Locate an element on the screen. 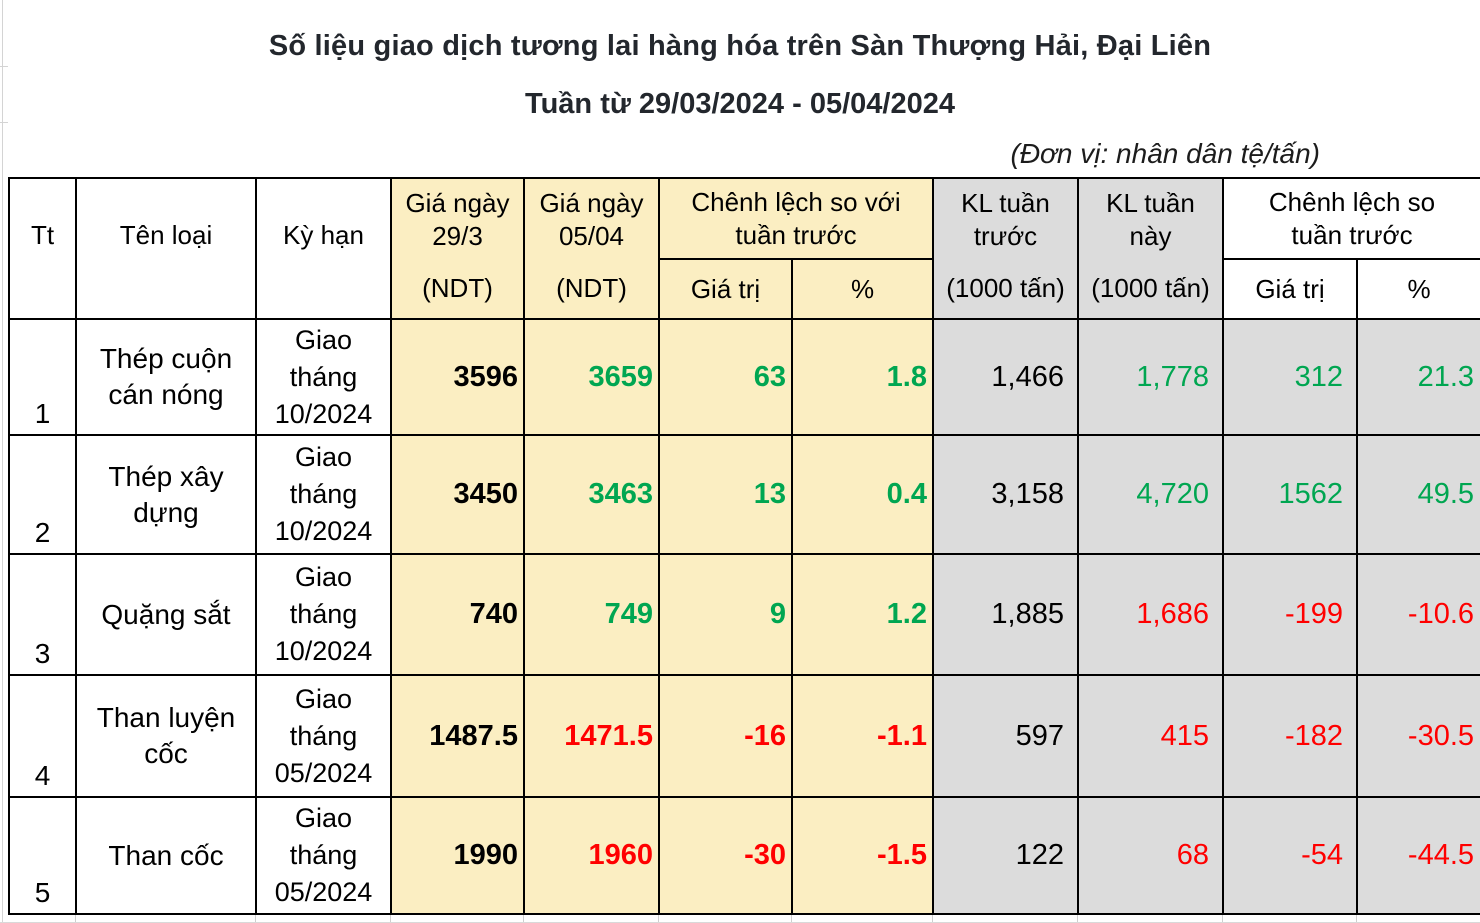 The width and height of the screenshot is (1480, 923). diff-volume-pct-cell: 21.3 is located at coordinates (1417, 377).